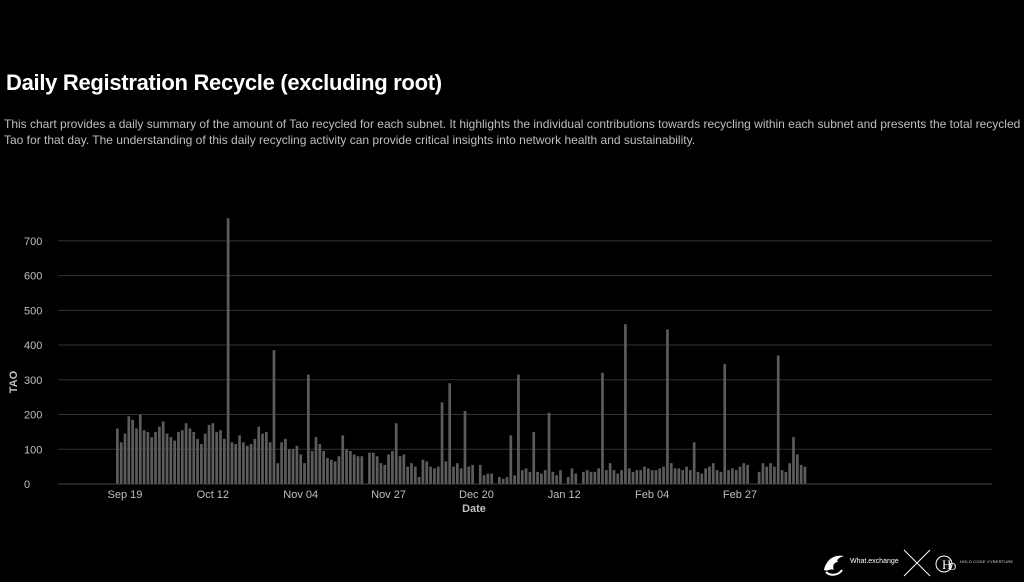  What do you see at coordinates (27, 485) in the screenshot?
I see `y-tick-label: 0` at bounding box center [27, 485].